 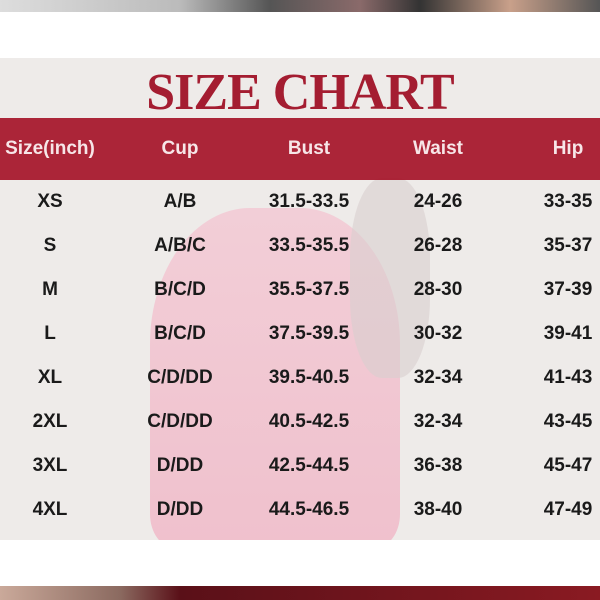 What do you see at coordinates (309, 421) in the screenshot?
I see `cell-bust: 40.5-42.5` at bounding box center [309, 421].